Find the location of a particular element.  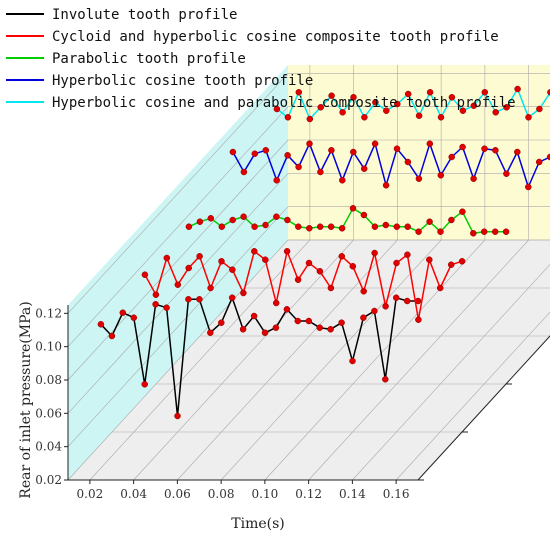

legend-label: Parabolic tooth profile is located at coordinates (149, 59).